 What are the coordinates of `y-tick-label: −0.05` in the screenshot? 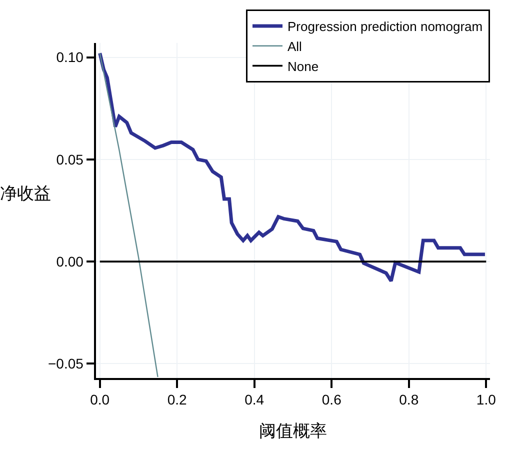 It's located at (66, 364).